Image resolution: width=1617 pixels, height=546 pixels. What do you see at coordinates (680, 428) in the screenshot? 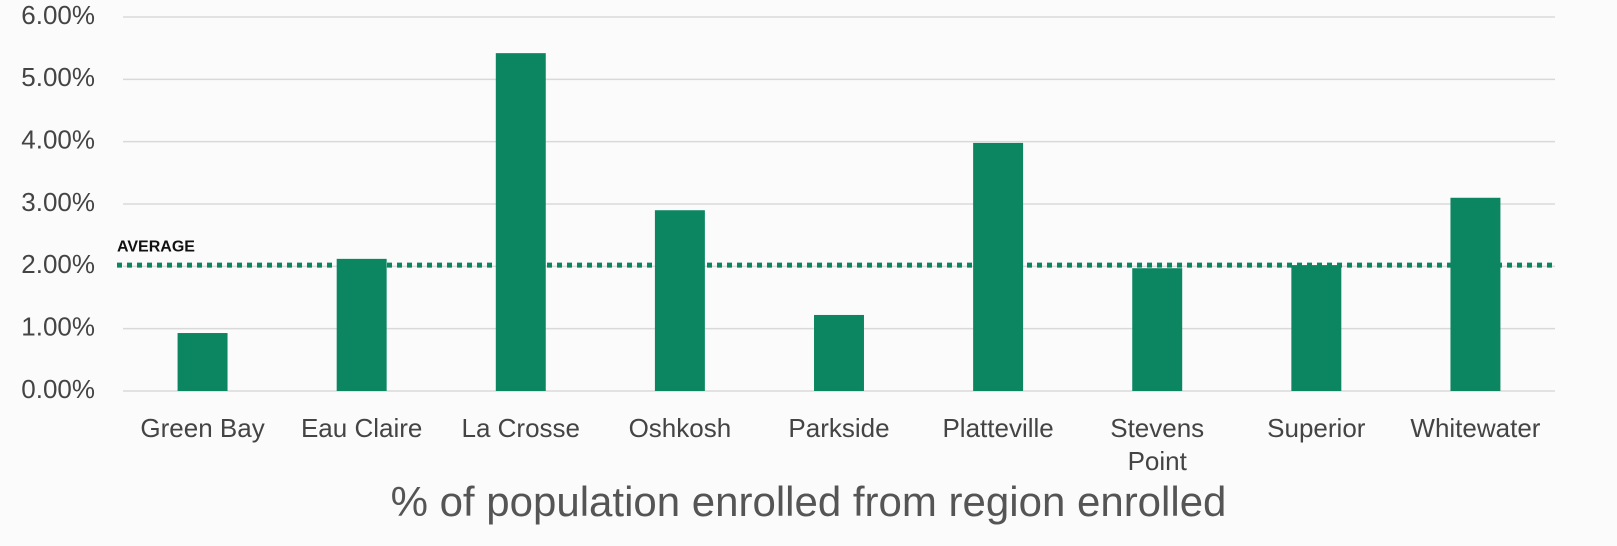
I see `x-tick-label: Oshkosh` at bounding box center [680, 428].